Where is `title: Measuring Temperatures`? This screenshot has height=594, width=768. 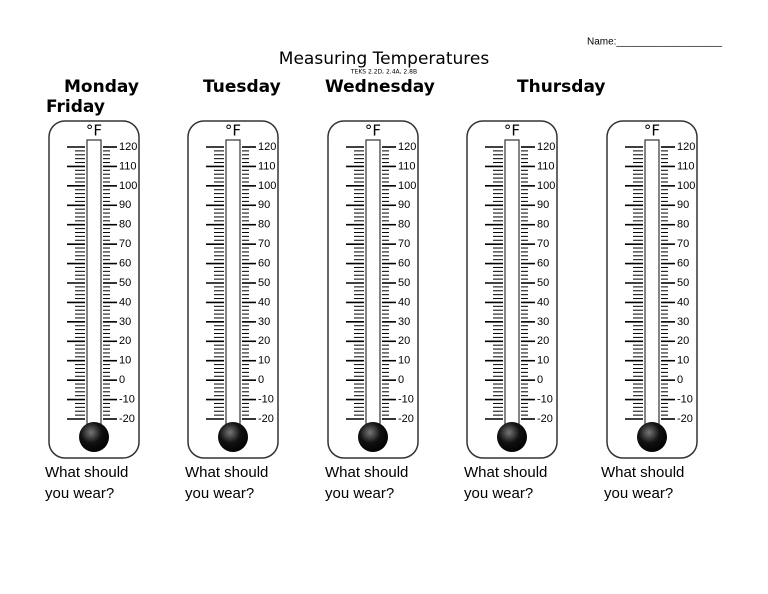 title: Measuring Temperatures is located at coordinates (384, 59).